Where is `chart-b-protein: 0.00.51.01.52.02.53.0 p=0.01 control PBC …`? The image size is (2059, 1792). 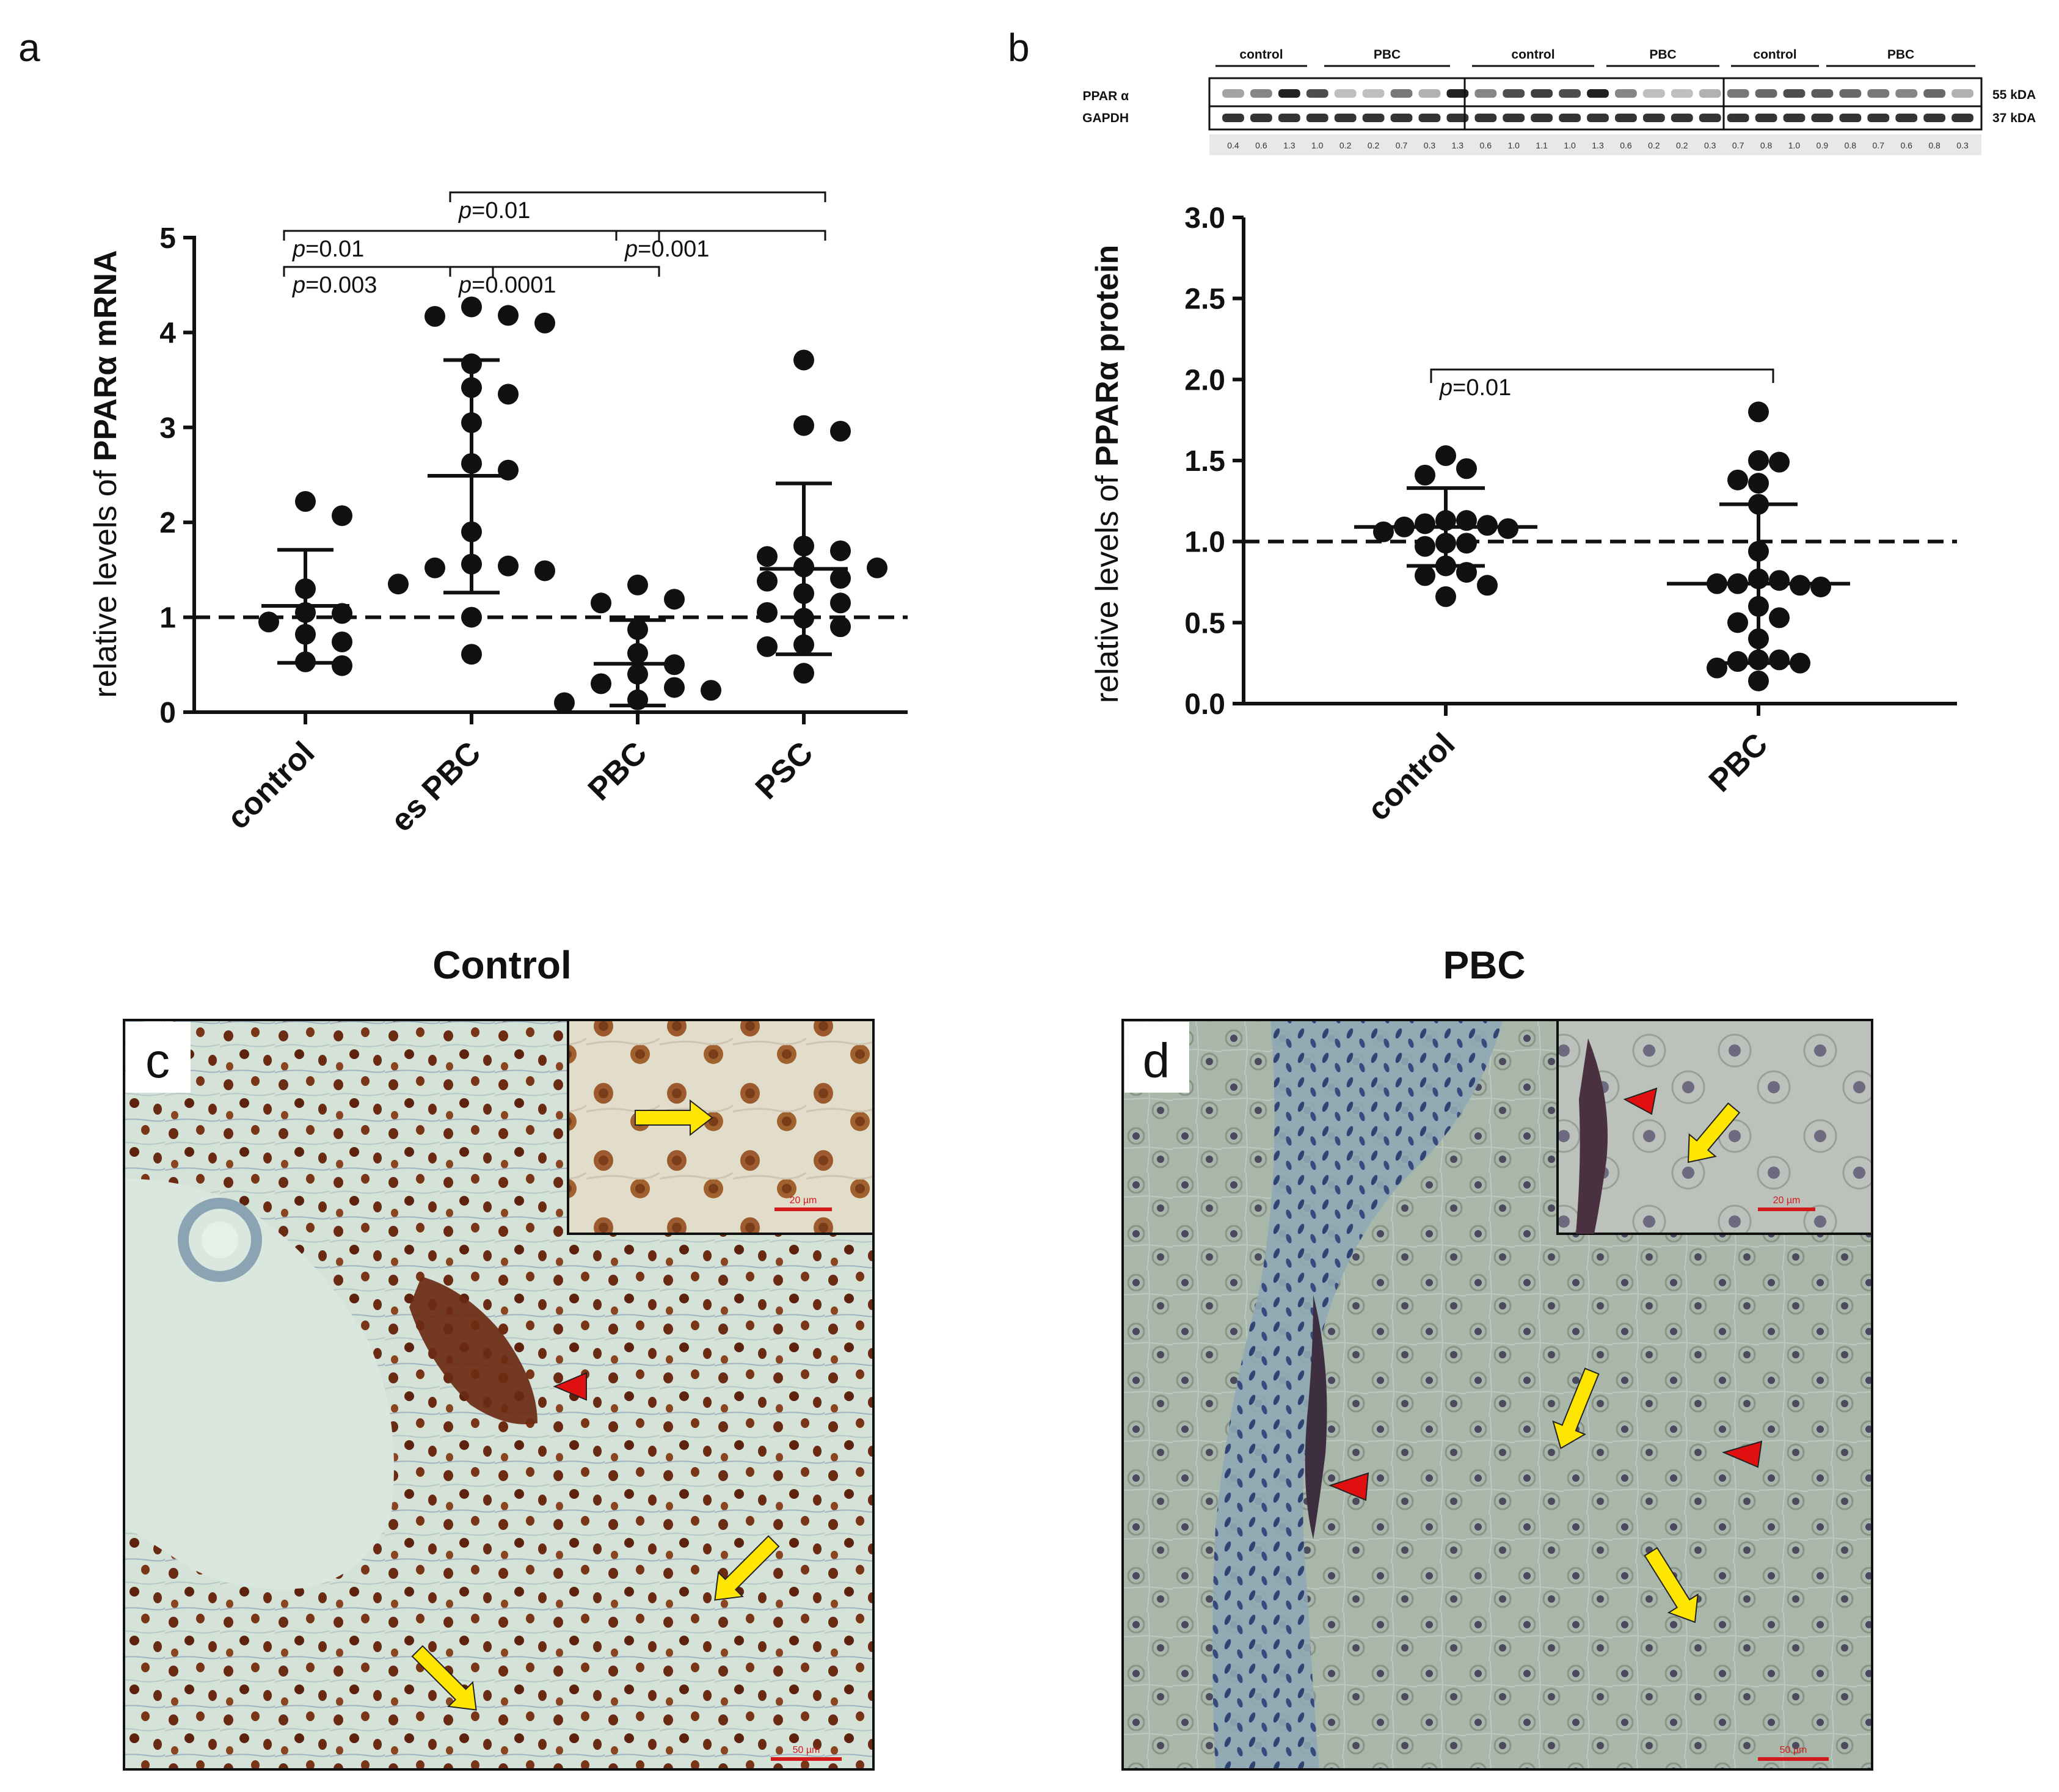 chart-b-protein: 0.00.51.01.52.02.53.0 p=0.01 control PBC … is located at coordinates (1523, 515).